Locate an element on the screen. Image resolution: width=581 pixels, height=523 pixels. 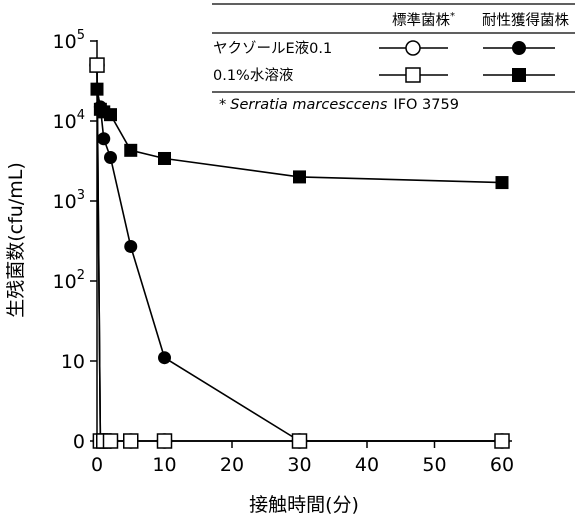
y-axis-title: 生残菌数(cfu/mL) is located at coordinates (16, 240).